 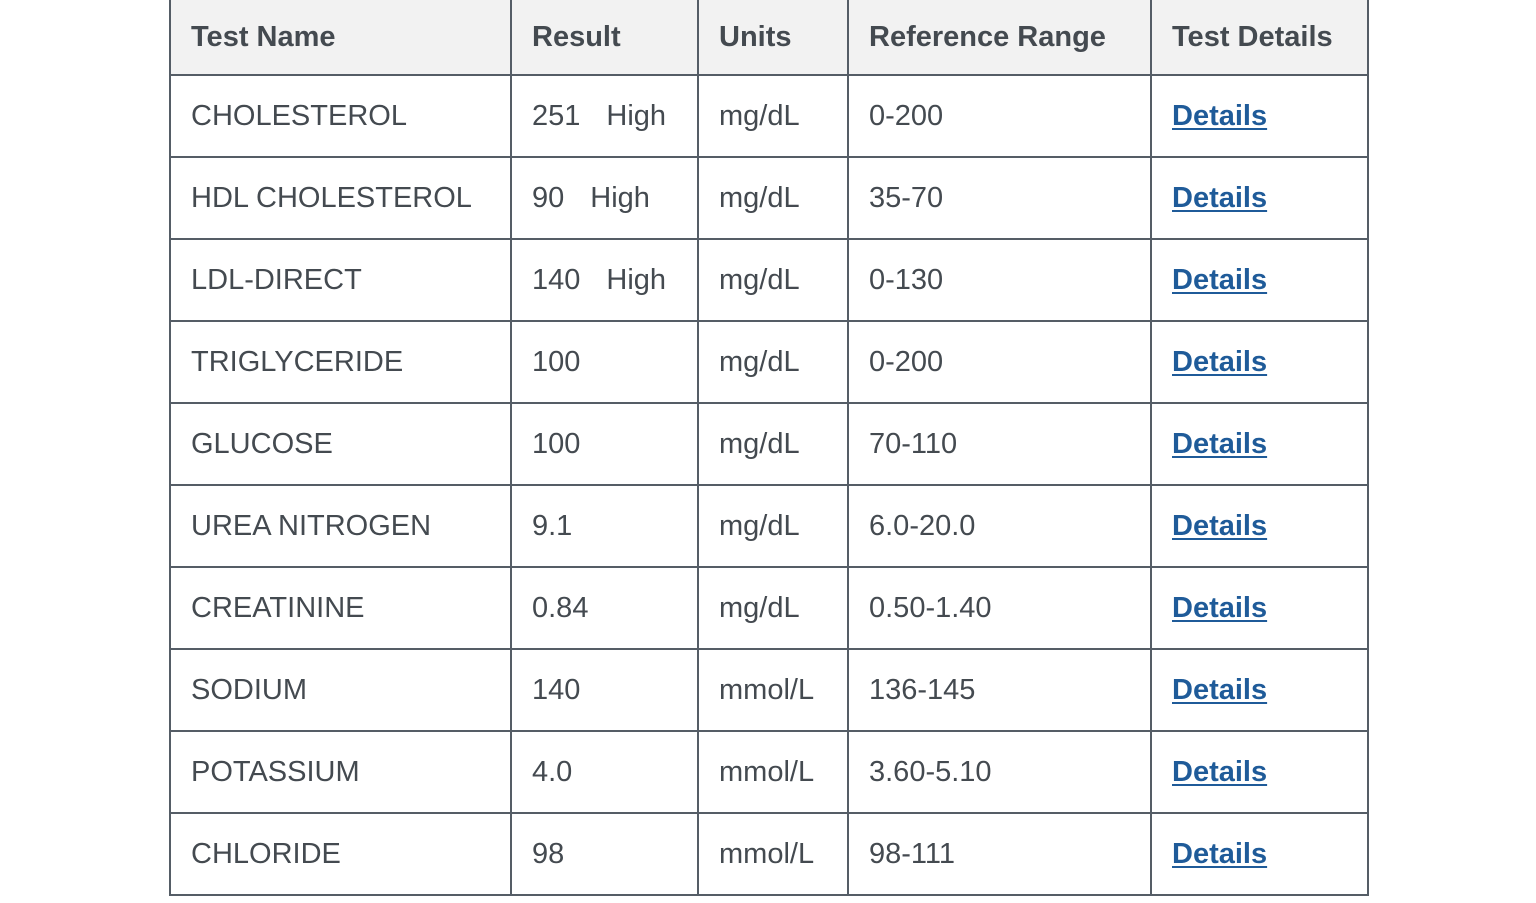 What do you see at coordinates (340, 608) in the screenshot?
I see `test-name-cell: CREATININE` at bounding box center [340, 608].